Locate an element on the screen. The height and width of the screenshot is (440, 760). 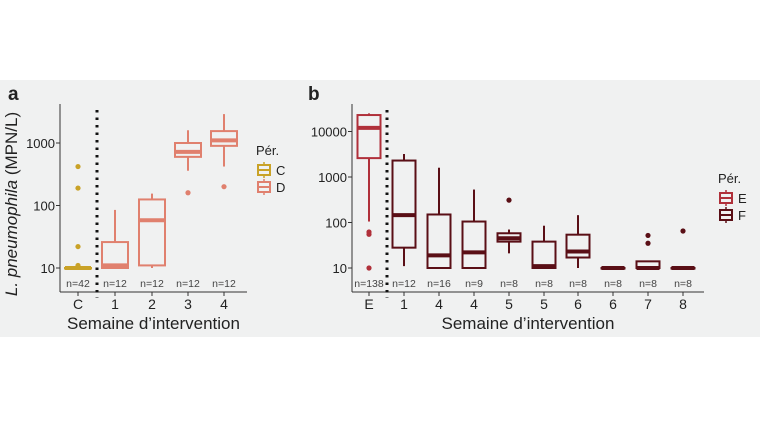
box-8: n=8 is located at coordinates (683, 259).